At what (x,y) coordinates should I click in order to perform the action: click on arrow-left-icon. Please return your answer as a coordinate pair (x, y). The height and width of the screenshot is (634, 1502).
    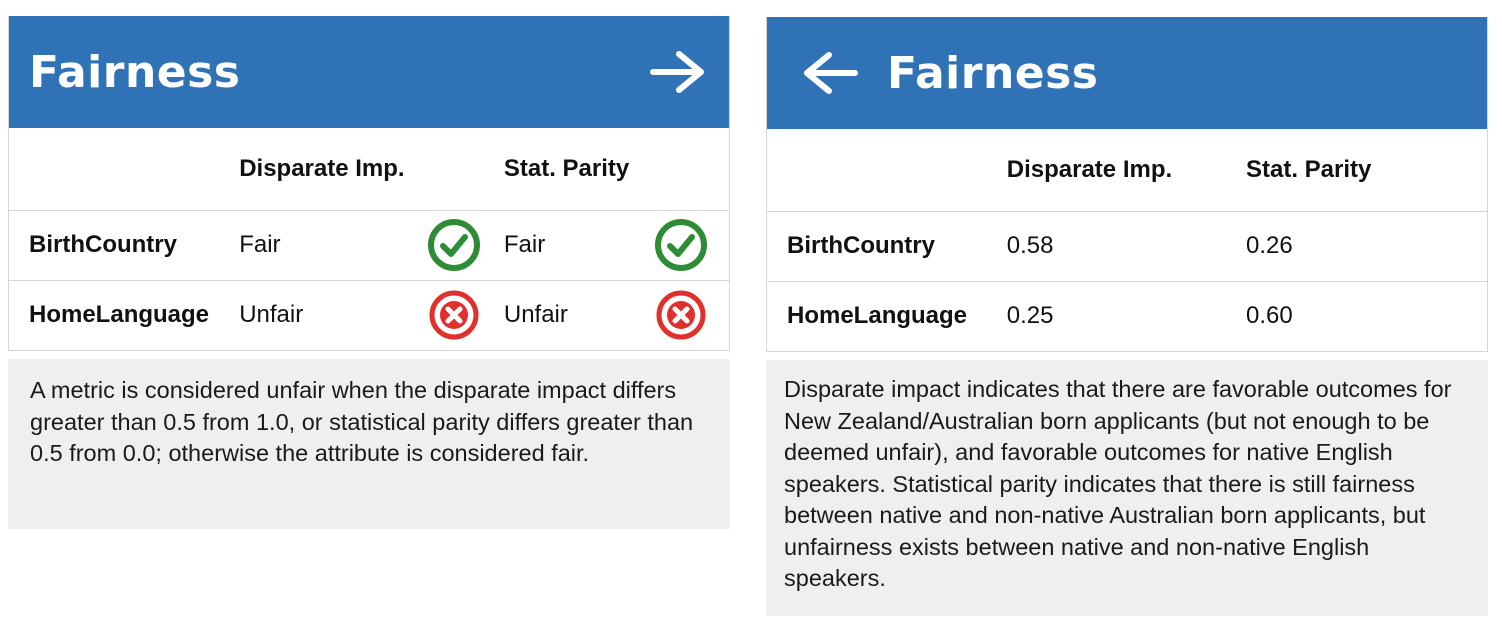
    Looking at the image, I should click on (831, 73).